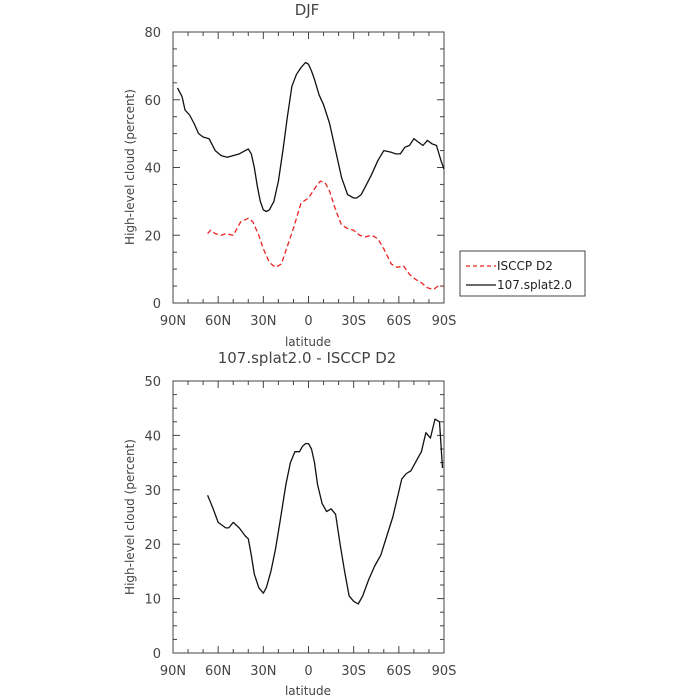  I want to click on top-x-tick-label: 90S, so click(444, 321).